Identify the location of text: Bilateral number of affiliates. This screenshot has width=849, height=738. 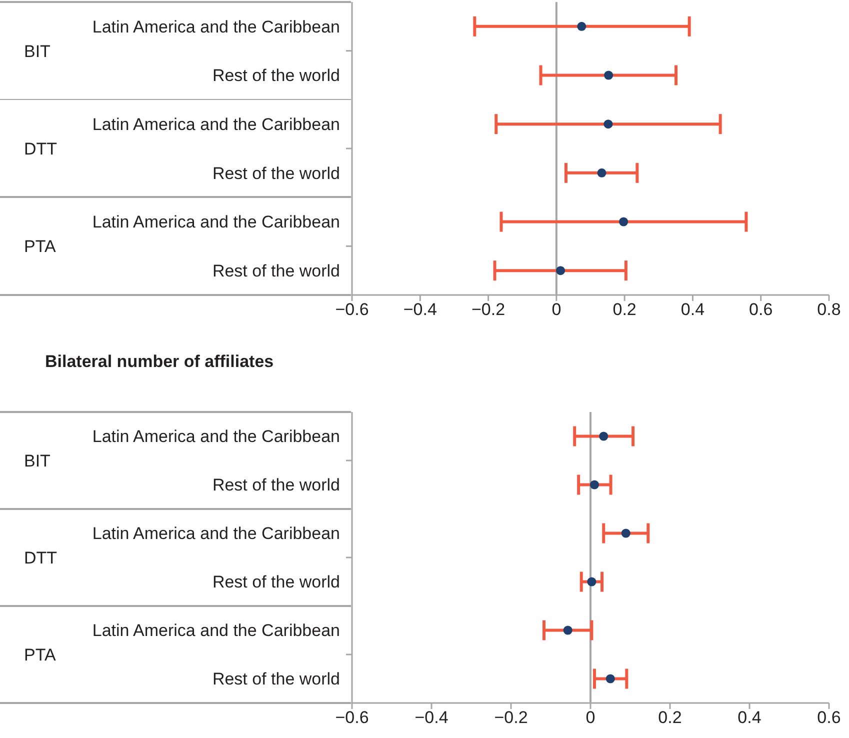
(159, 362).